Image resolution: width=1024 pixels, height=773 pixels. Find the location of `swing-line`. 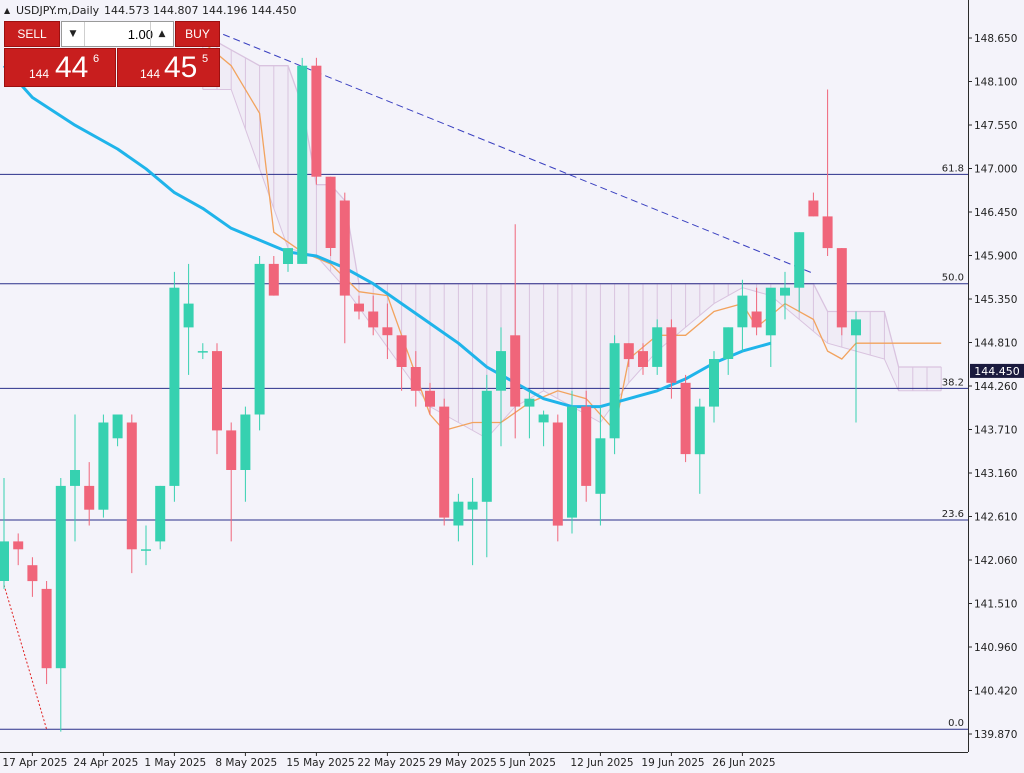

swing-line is located at coordinates (25, 657).